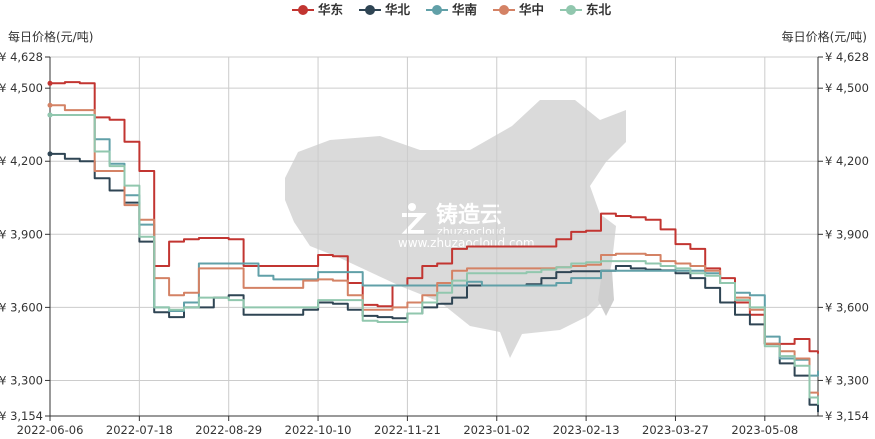 Image resolution: width=875 pixels, height=439 pixels. I want to click on legend-label: 东北, so click(599, 9).